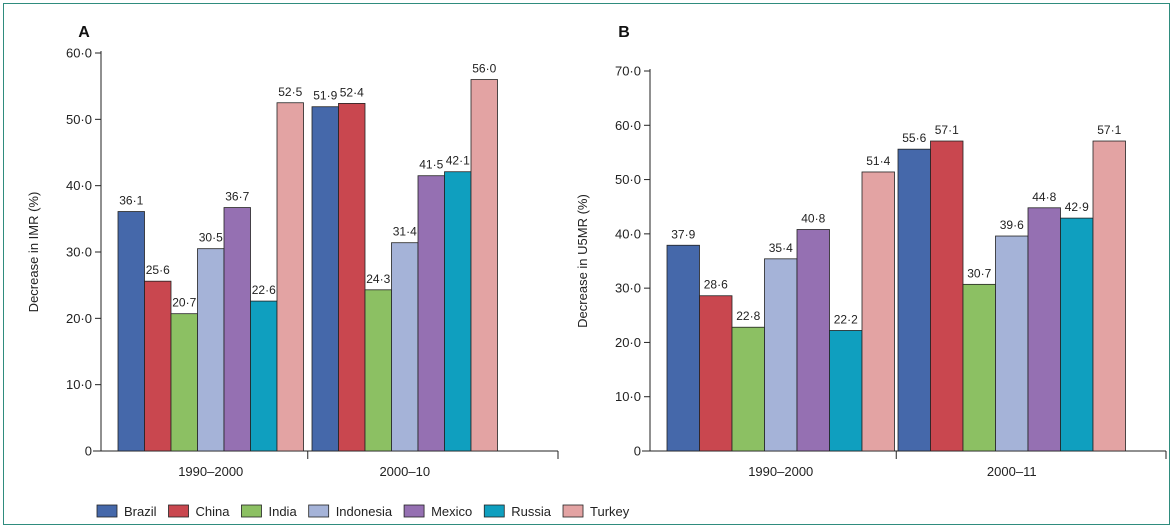 The width and height of the screenshot is (1175, 530). Describe the element at coordinates (158, 270) in the screenshot. I see `data-label: 25·6` at that location.